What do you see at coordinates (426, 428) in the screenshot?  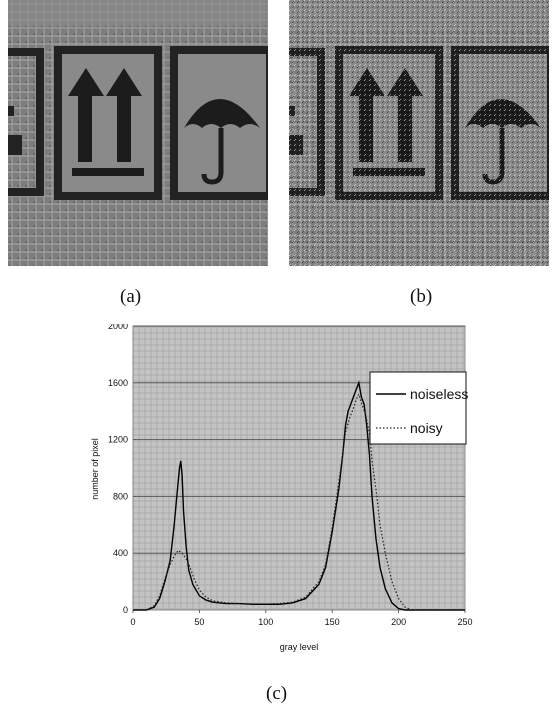 I see `legend-label-noisy: noisy` at bounding box center [426, 428].